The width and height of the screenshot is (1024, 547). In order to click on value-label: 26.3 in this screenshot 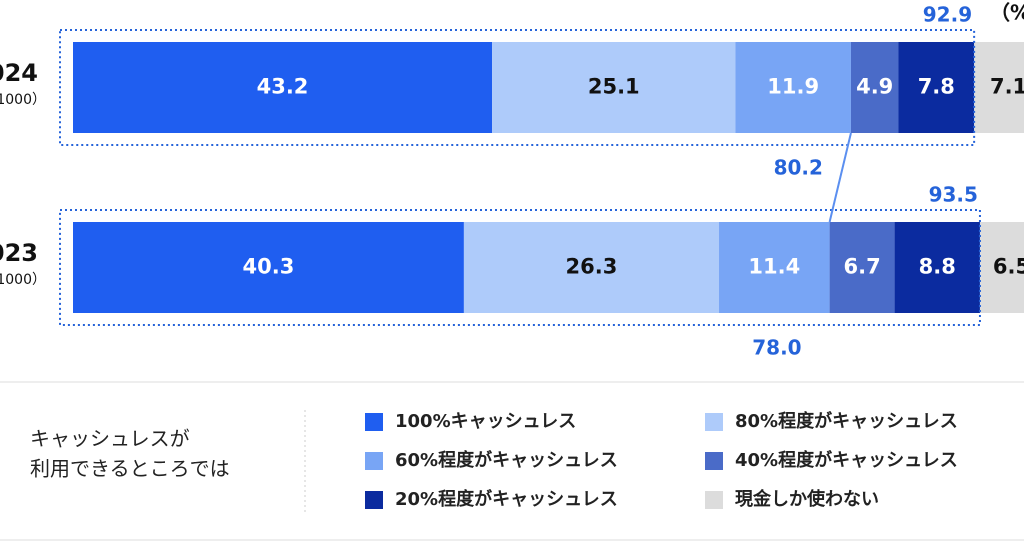, I will do `click(592, 267)`.